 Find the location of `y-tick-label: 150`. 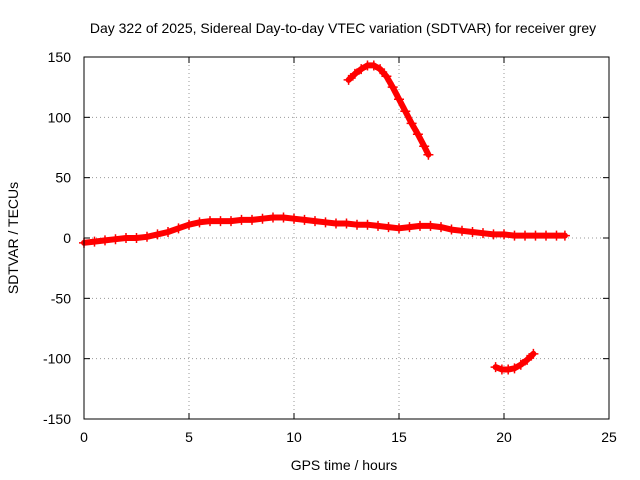

y-tick-label: 150 is located at coordinates (60, 57).